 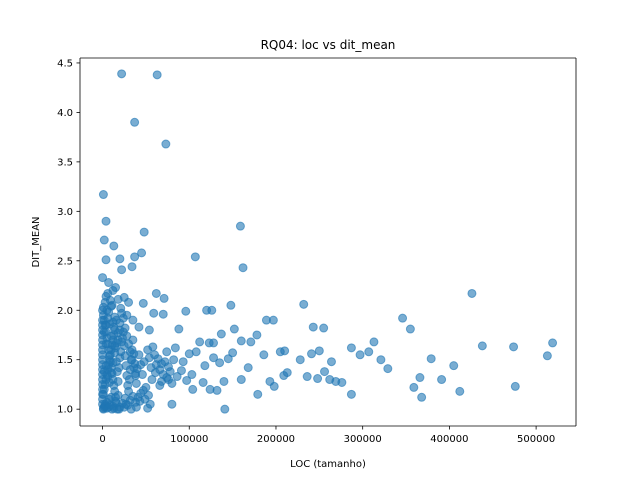 What do you see at coordinates (65, 261) in the screenshot?
I see `y-tick-label: 2.5` at bounding box center [65, 261].